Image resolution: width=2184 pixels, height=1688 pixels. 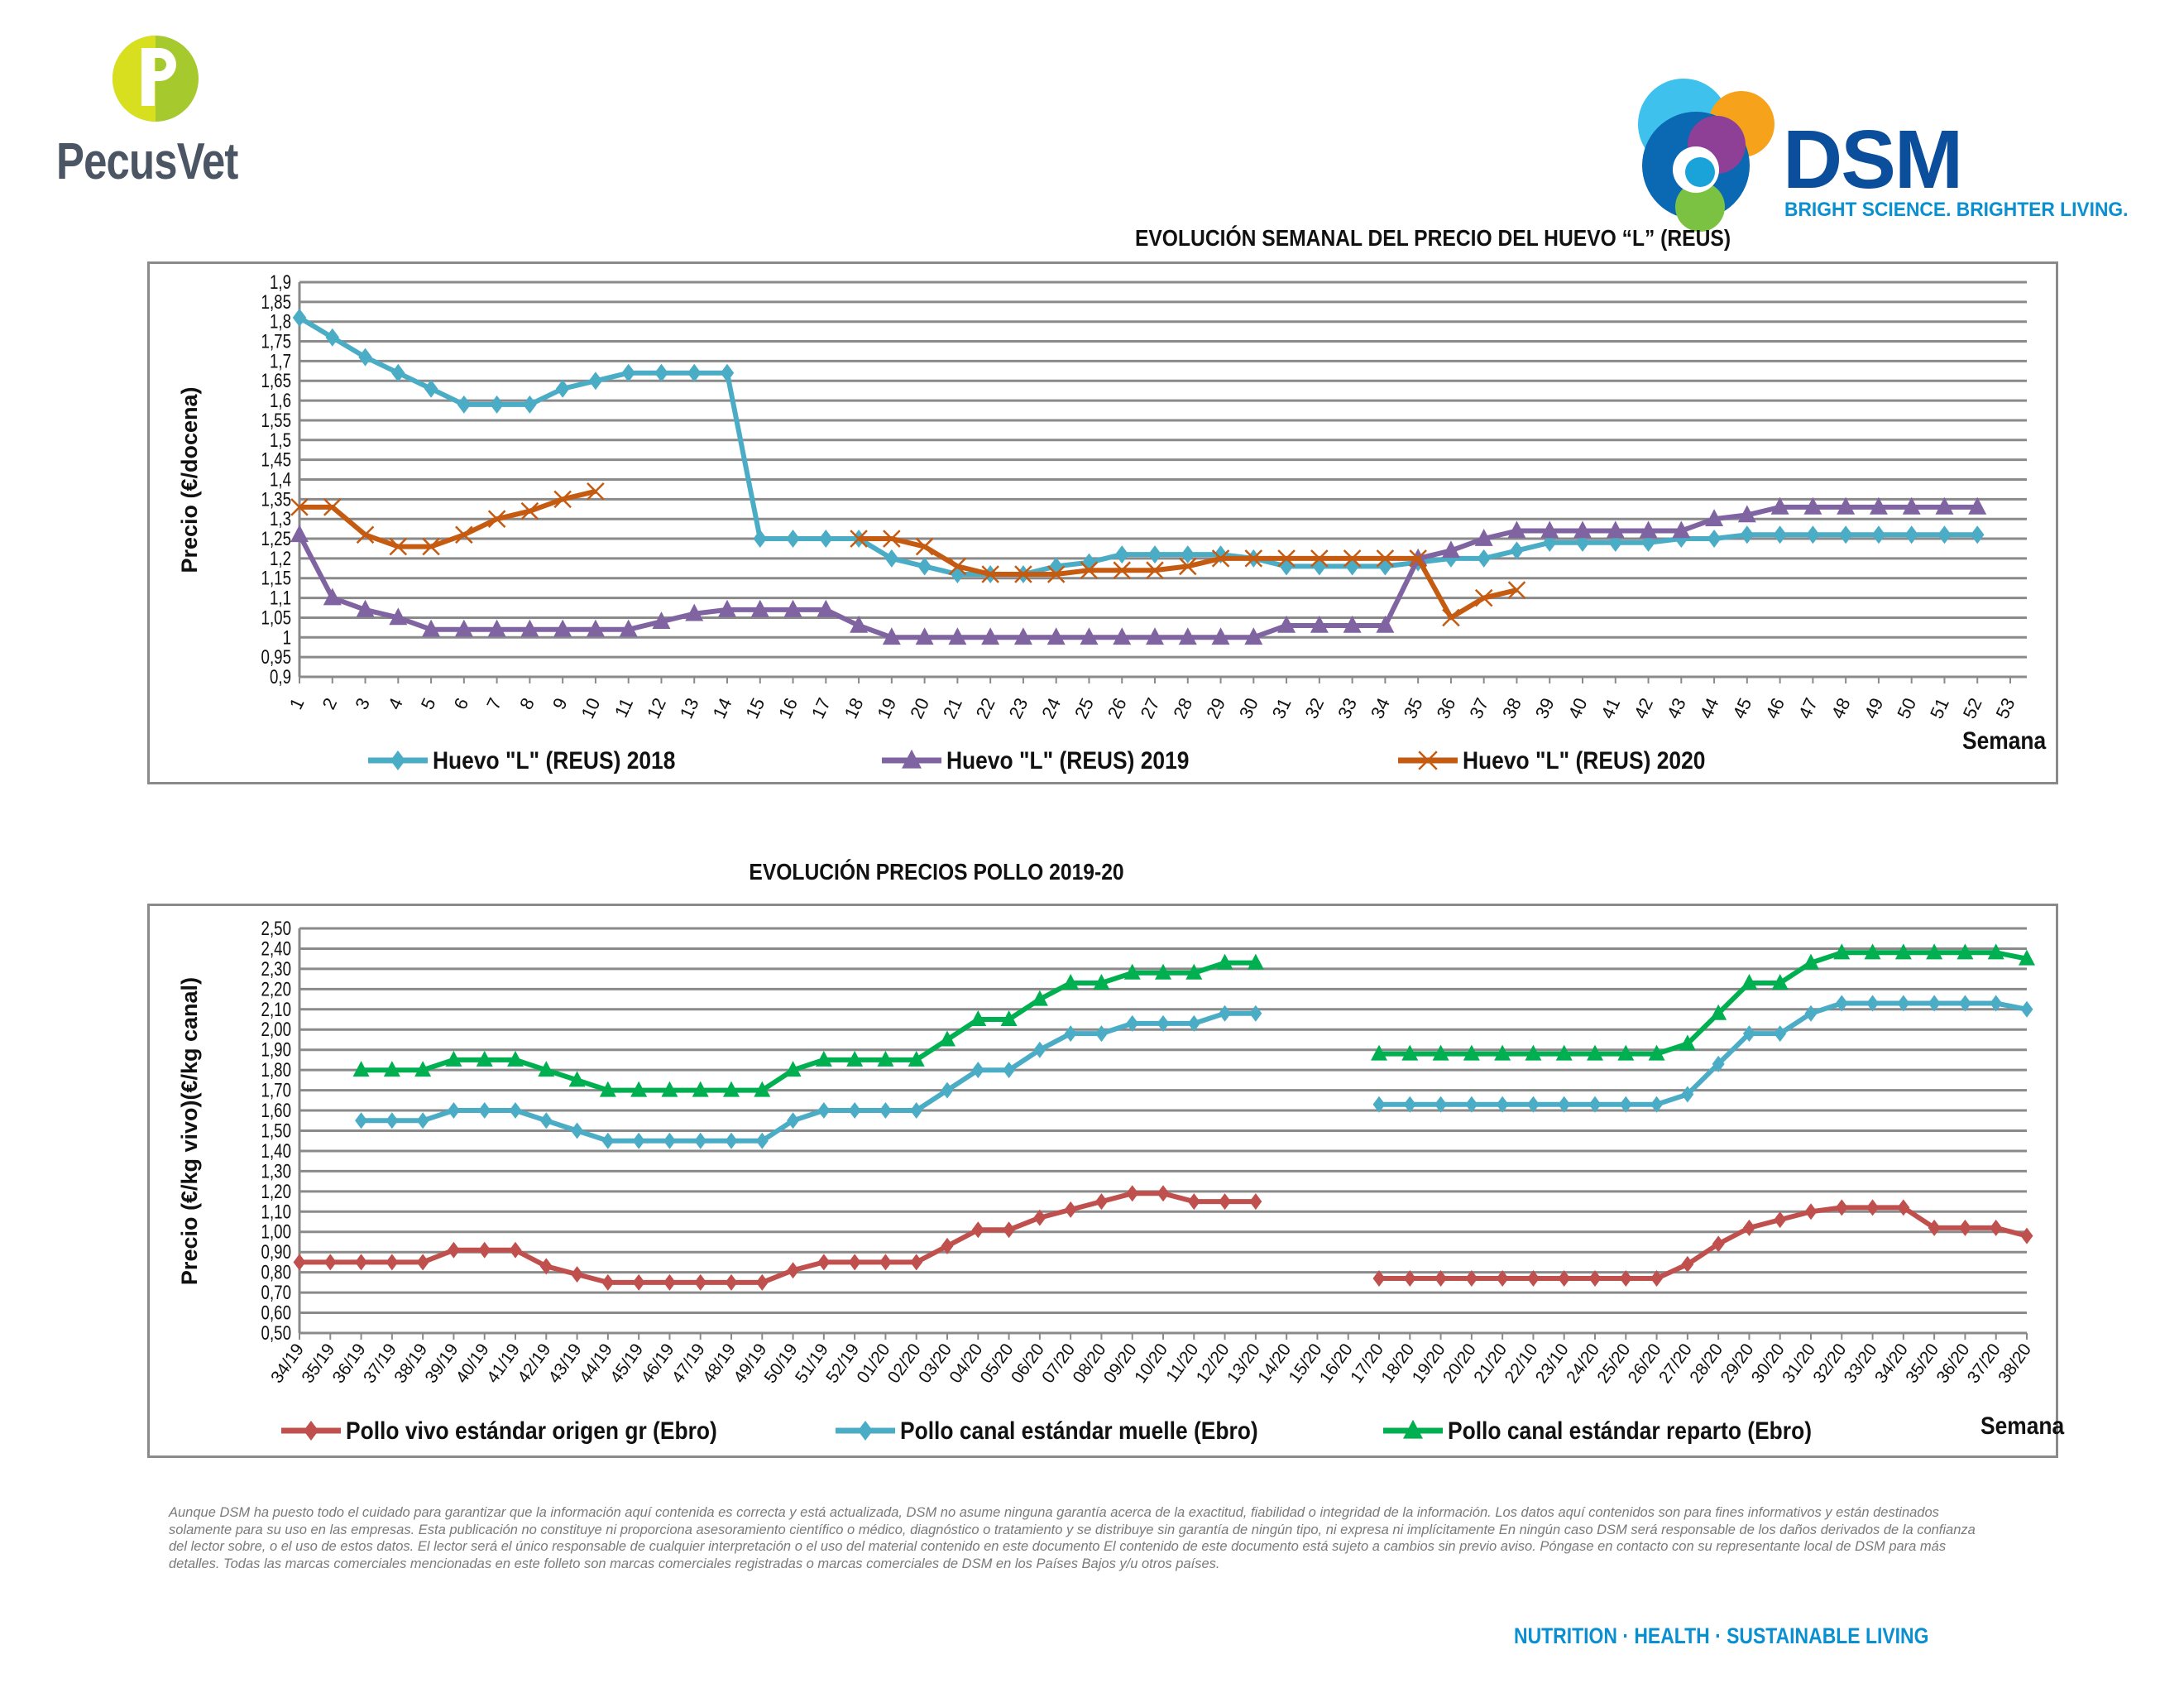 I want to click on x-tick-label: 4, so click(x=395, y=704).